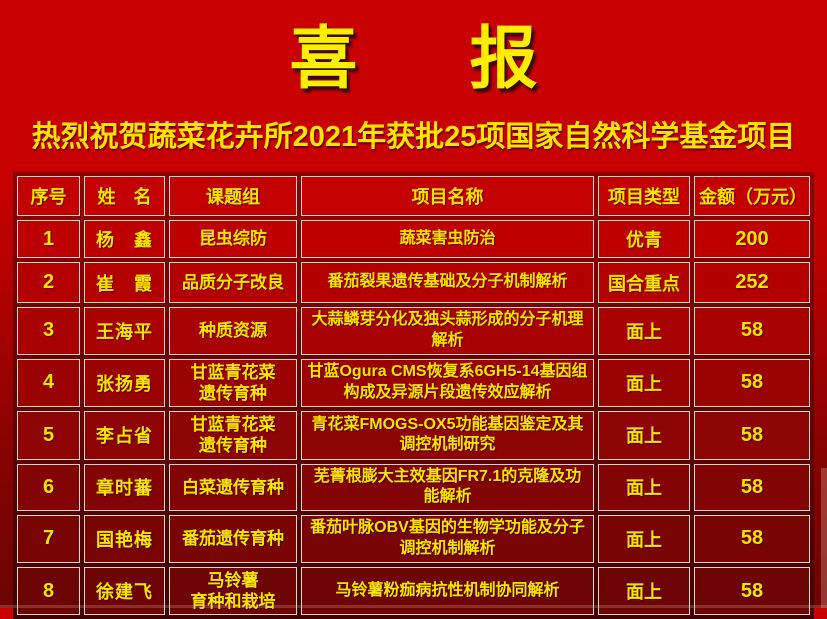 The width and height of the screenshot is (827, 619). I want to click on header-row: 序号 姓 名 课题组 项目名称 项目类型 金额（万元）, so click(413, 196).